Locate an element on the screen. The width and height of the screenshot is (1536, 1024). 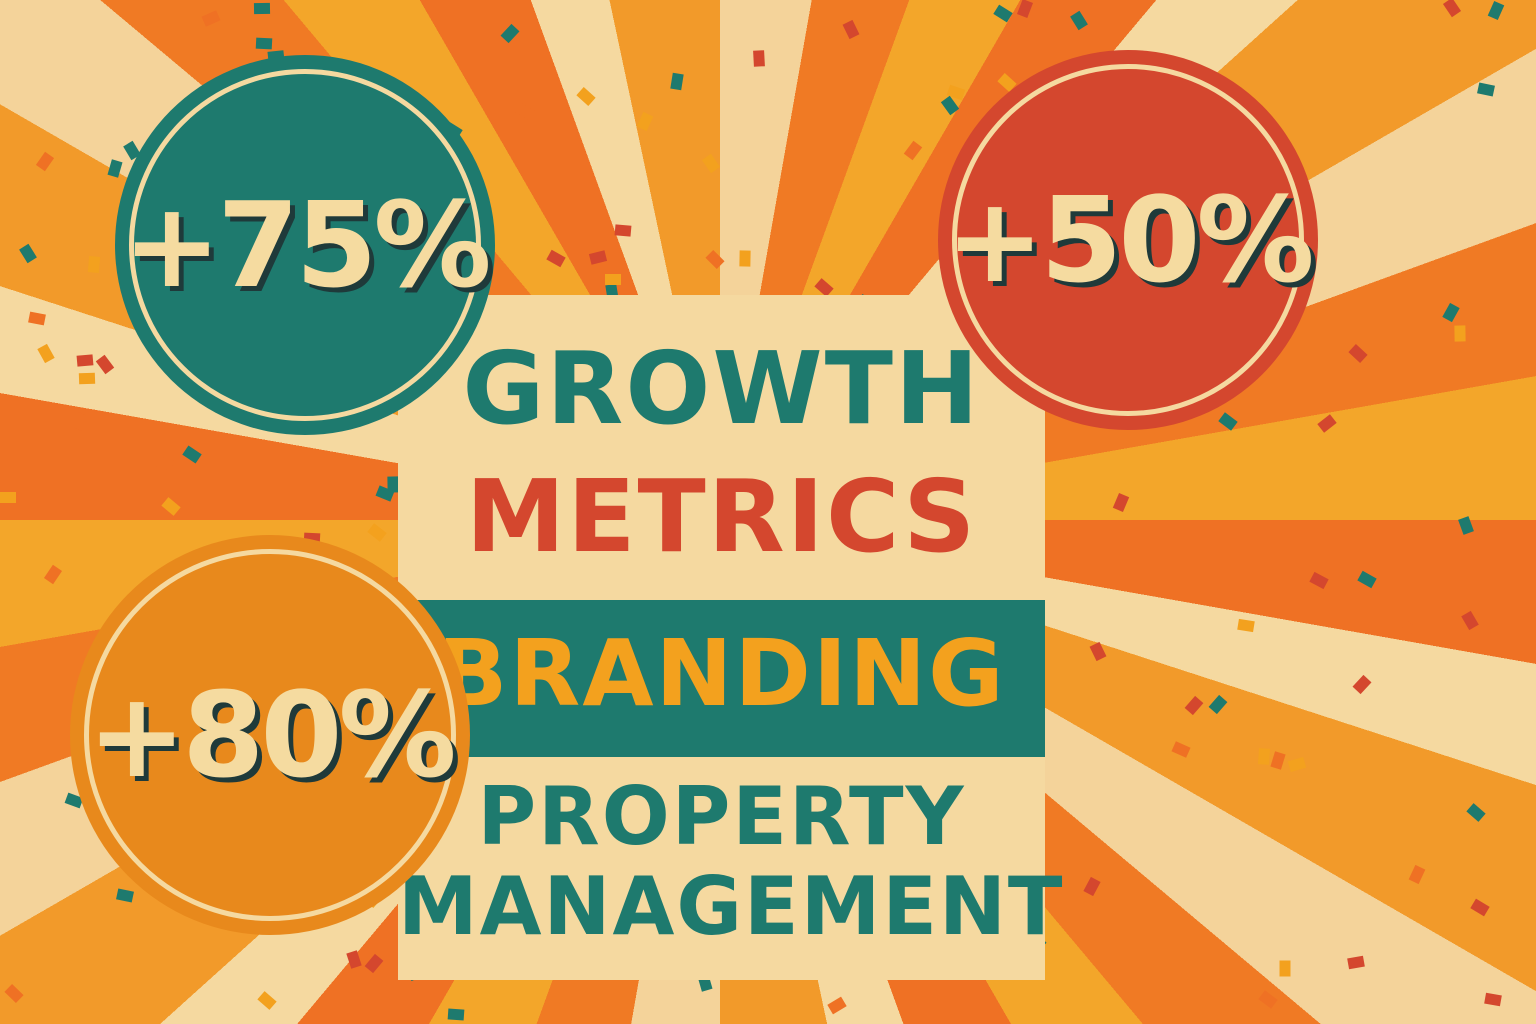
branding-band is located at coordinates (721, 678).